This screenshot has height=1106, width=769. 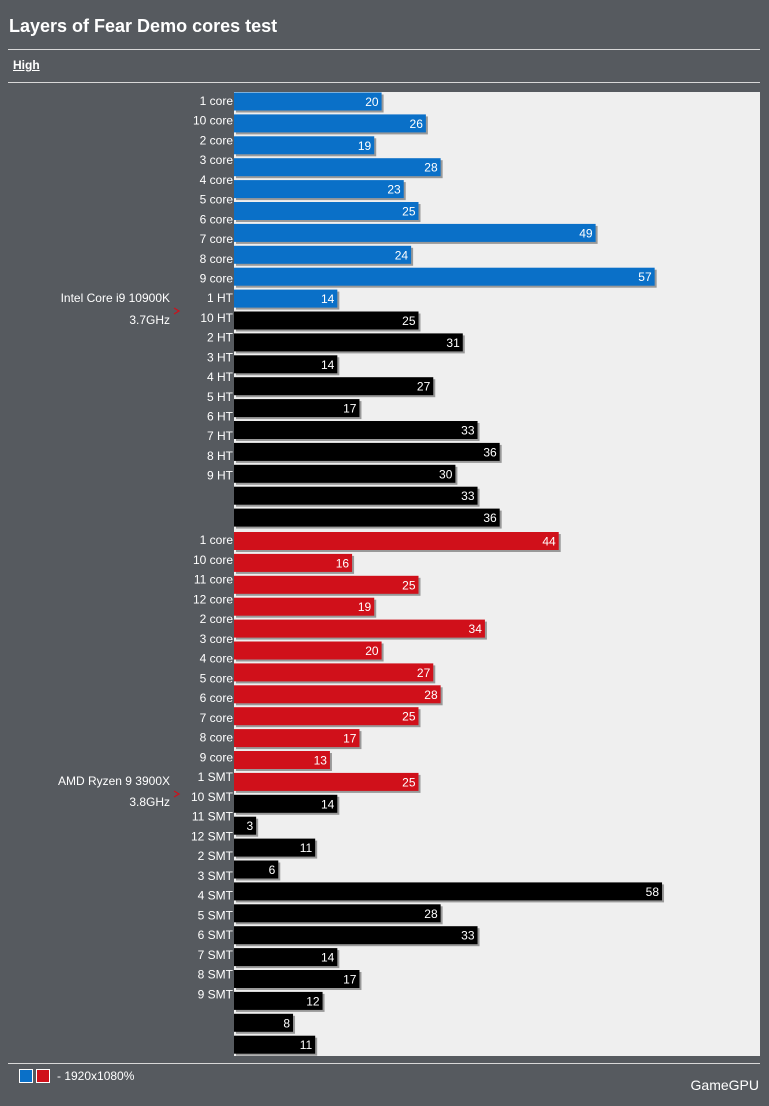 I want to click on footer-divider, so click(x=384, y=1063).